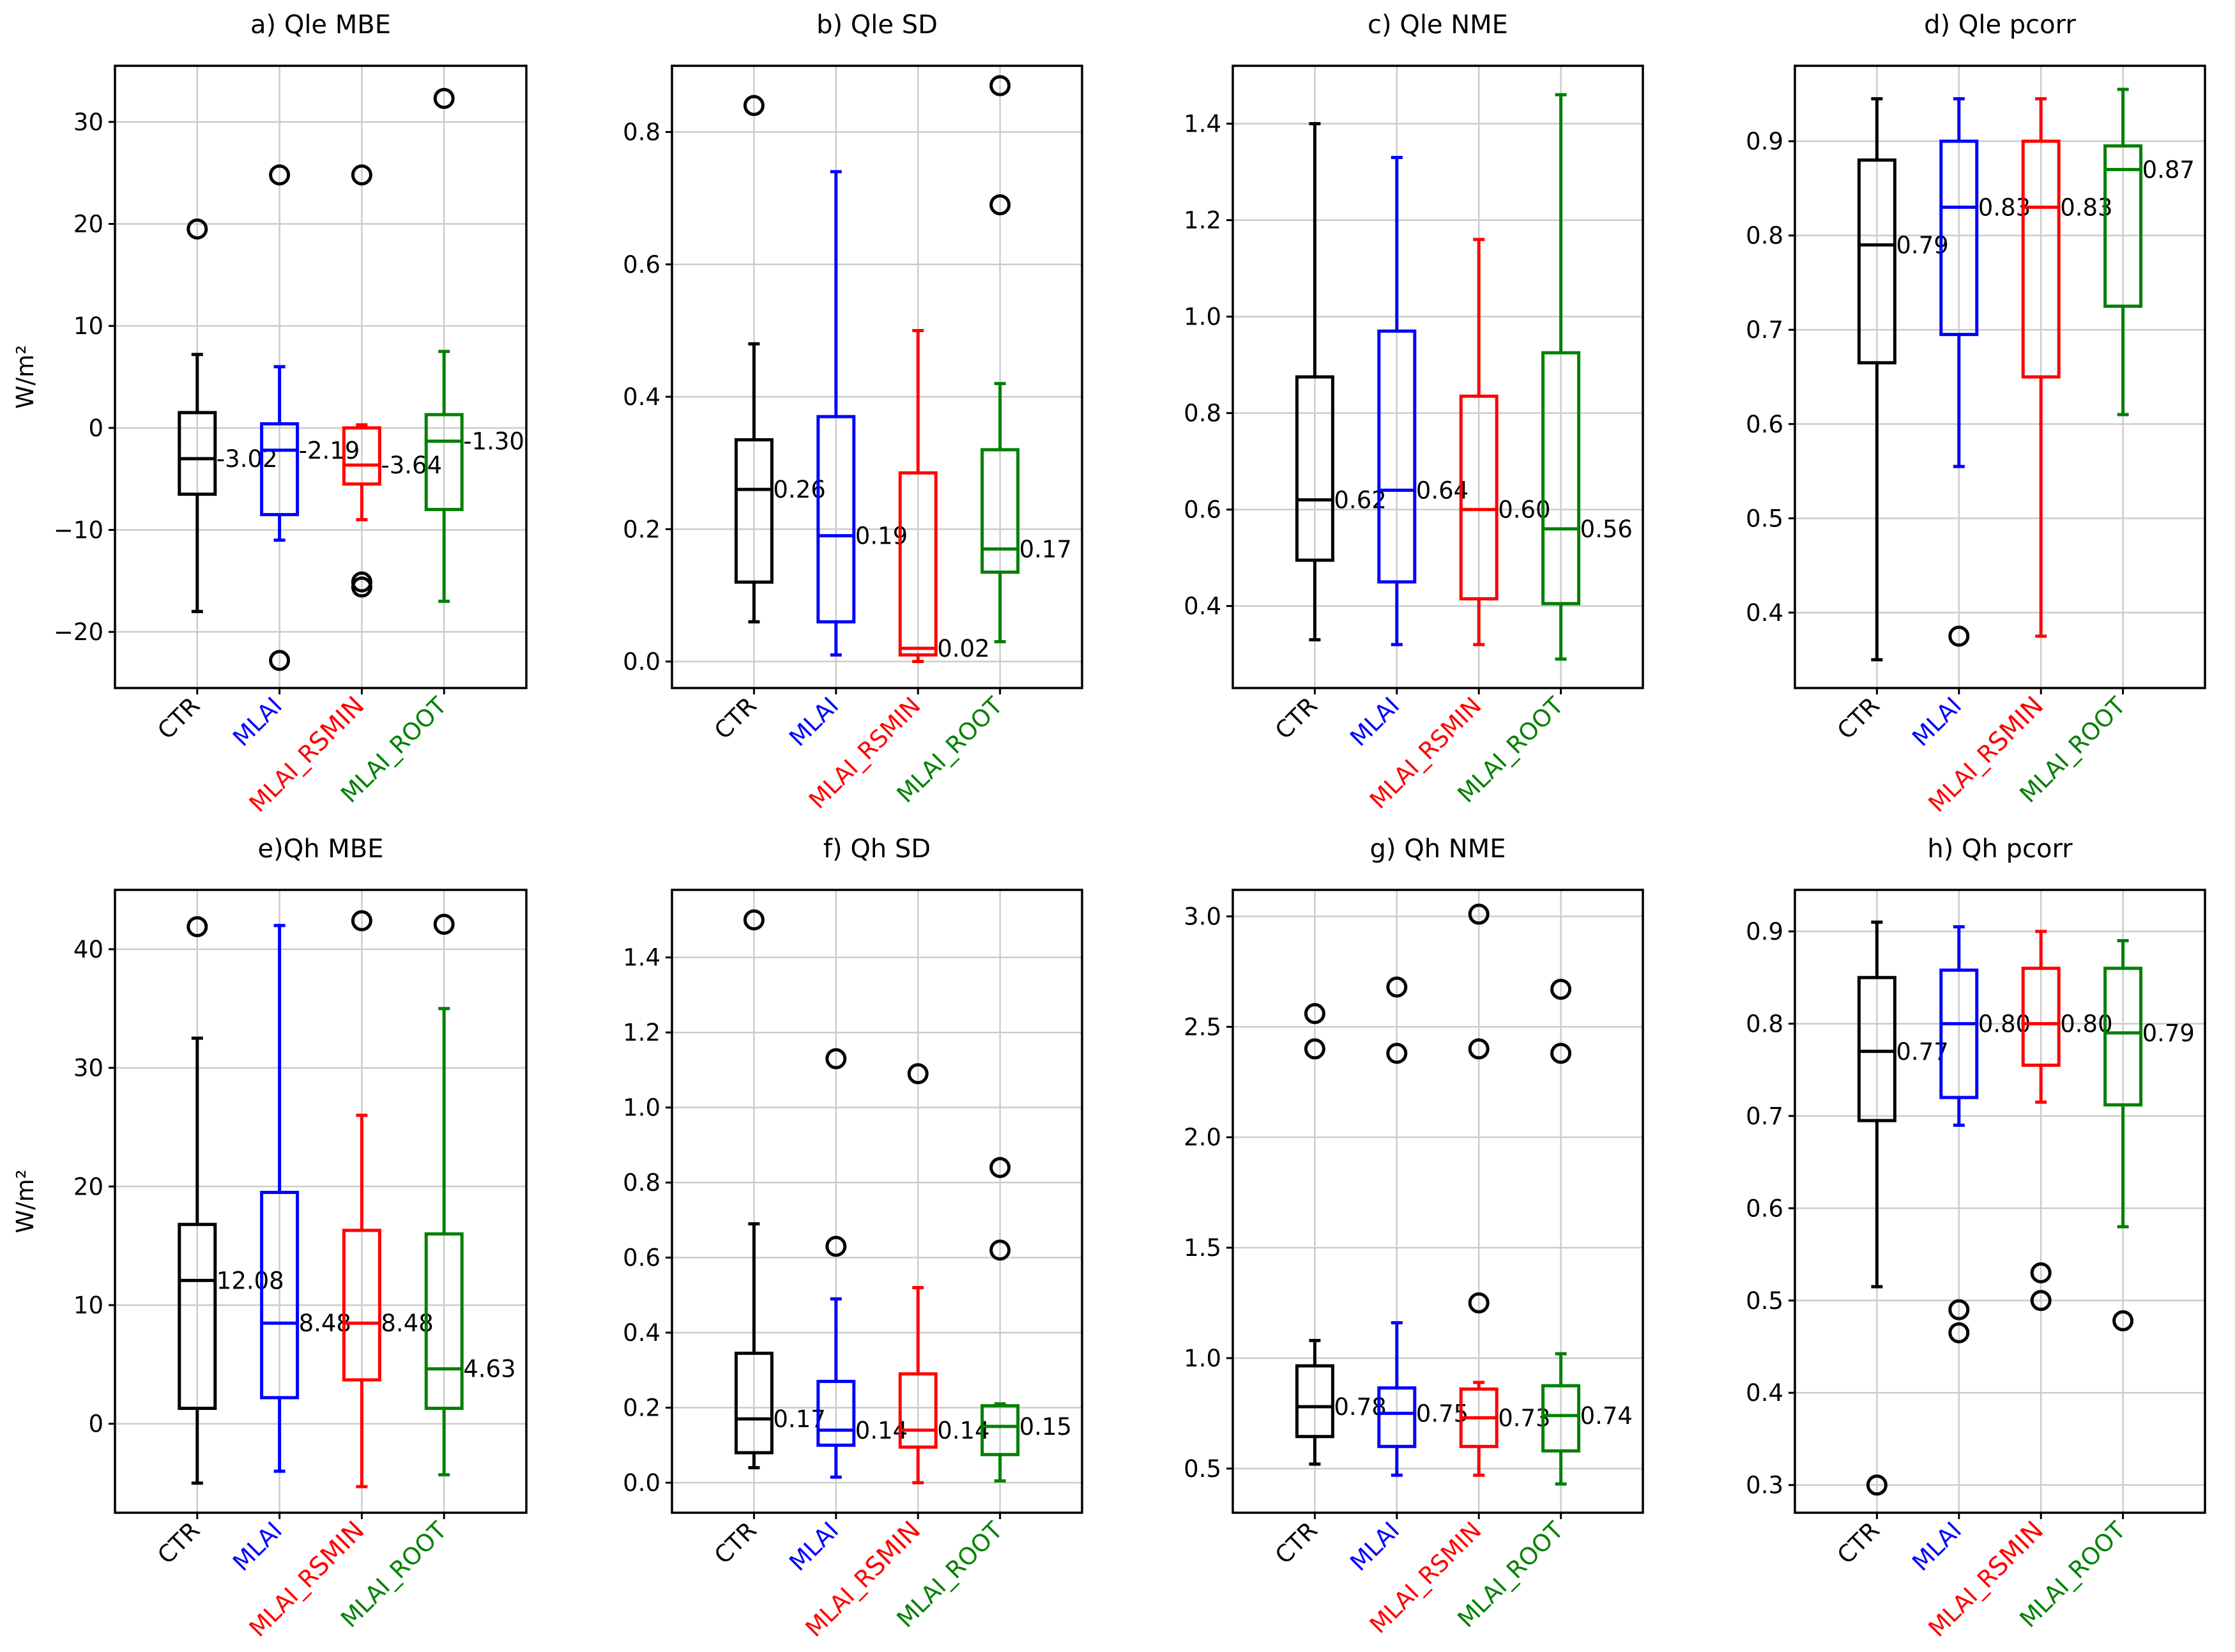  Describe the element at coordinates (944, 1274) in the screenshot. I see `box-mlai-rsmin: 0.14` at that location.